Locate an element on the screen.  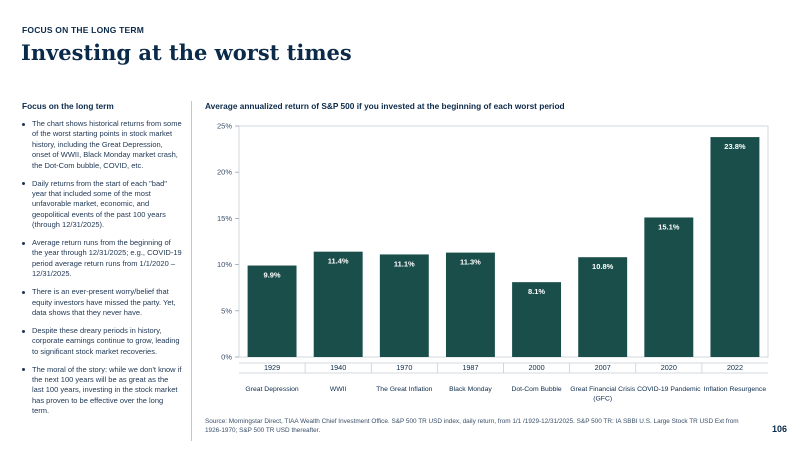
x-category-year: 1970 is located at coordinates (404, 367).